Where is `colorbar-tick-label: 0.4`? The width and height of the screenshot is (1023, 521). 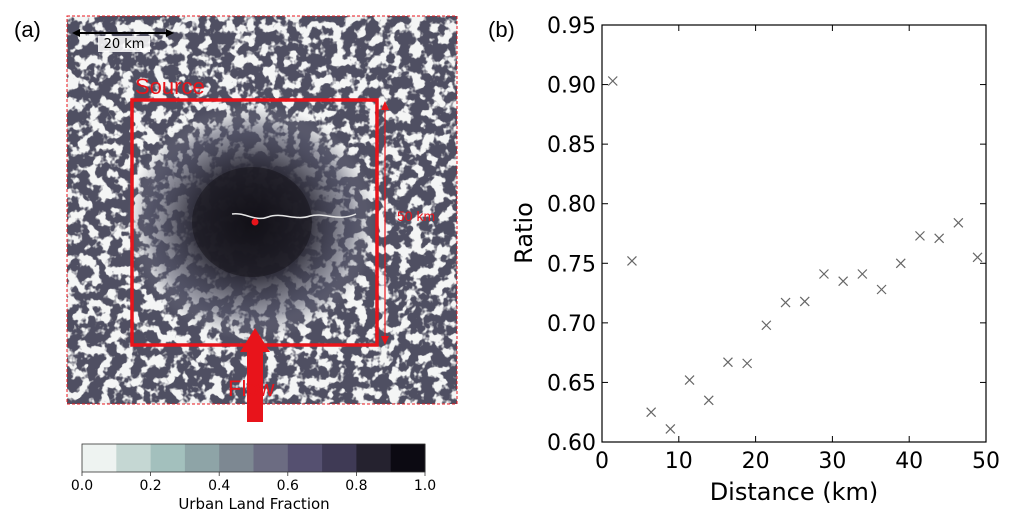 colorbar-tick-label: 0.4 is located at coordinates (219, 486).